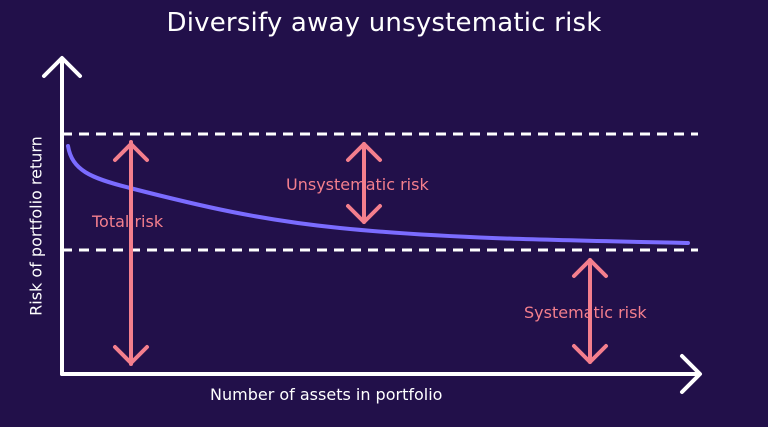 The image size is (768, 427). Describe the element at coordinates (128, 221) in the screenshot. I see `total-risk-label: Total risk` at that location.